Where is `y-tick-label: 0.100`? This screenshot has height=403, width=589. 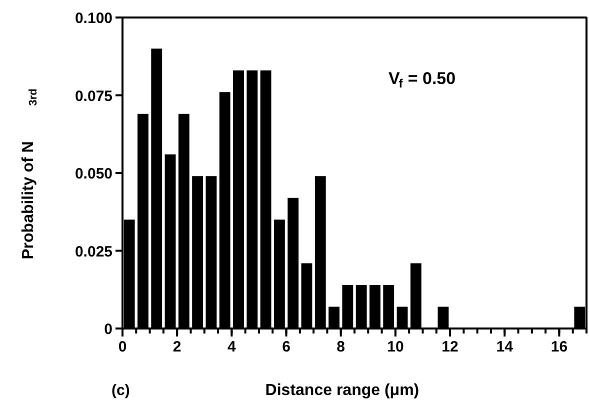 y-tick-label: 0.100 is located at coordinates (93, 18).